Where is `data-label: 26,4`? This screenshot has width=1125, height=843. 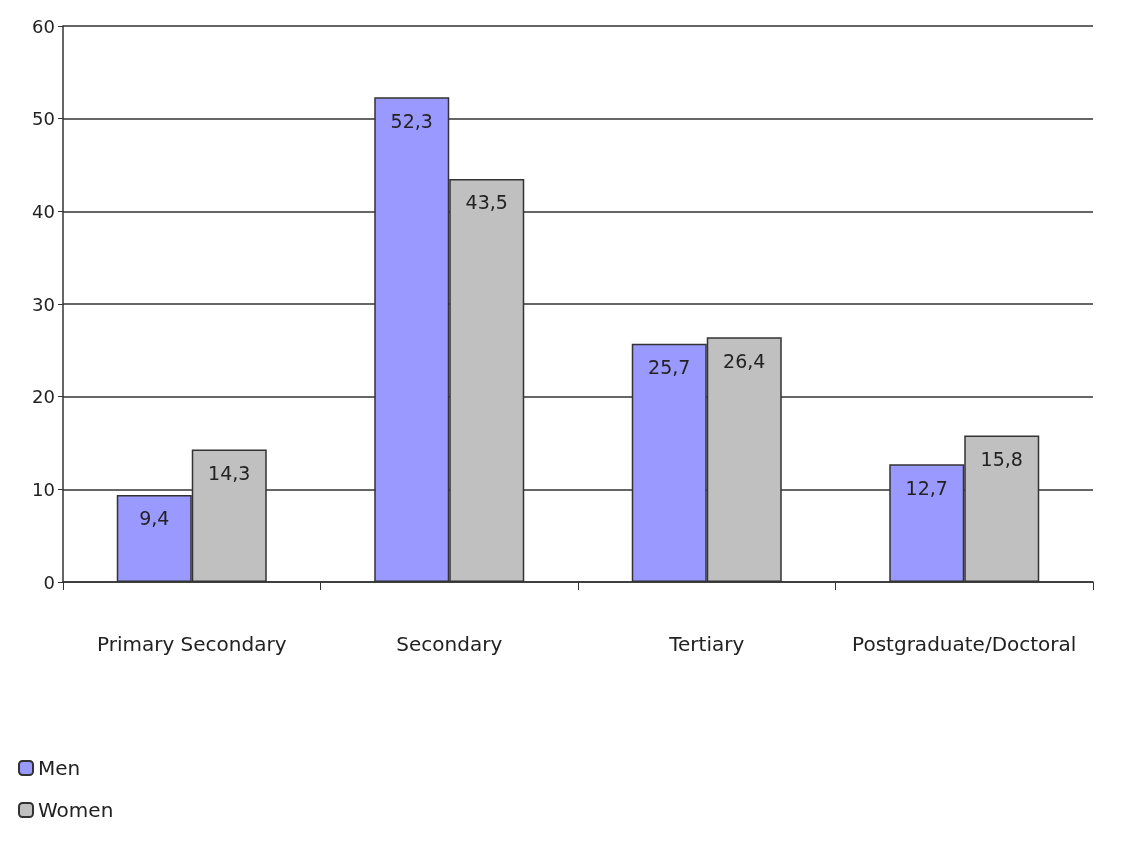 data-label: 26,4 is located at coordinates (744, 360).